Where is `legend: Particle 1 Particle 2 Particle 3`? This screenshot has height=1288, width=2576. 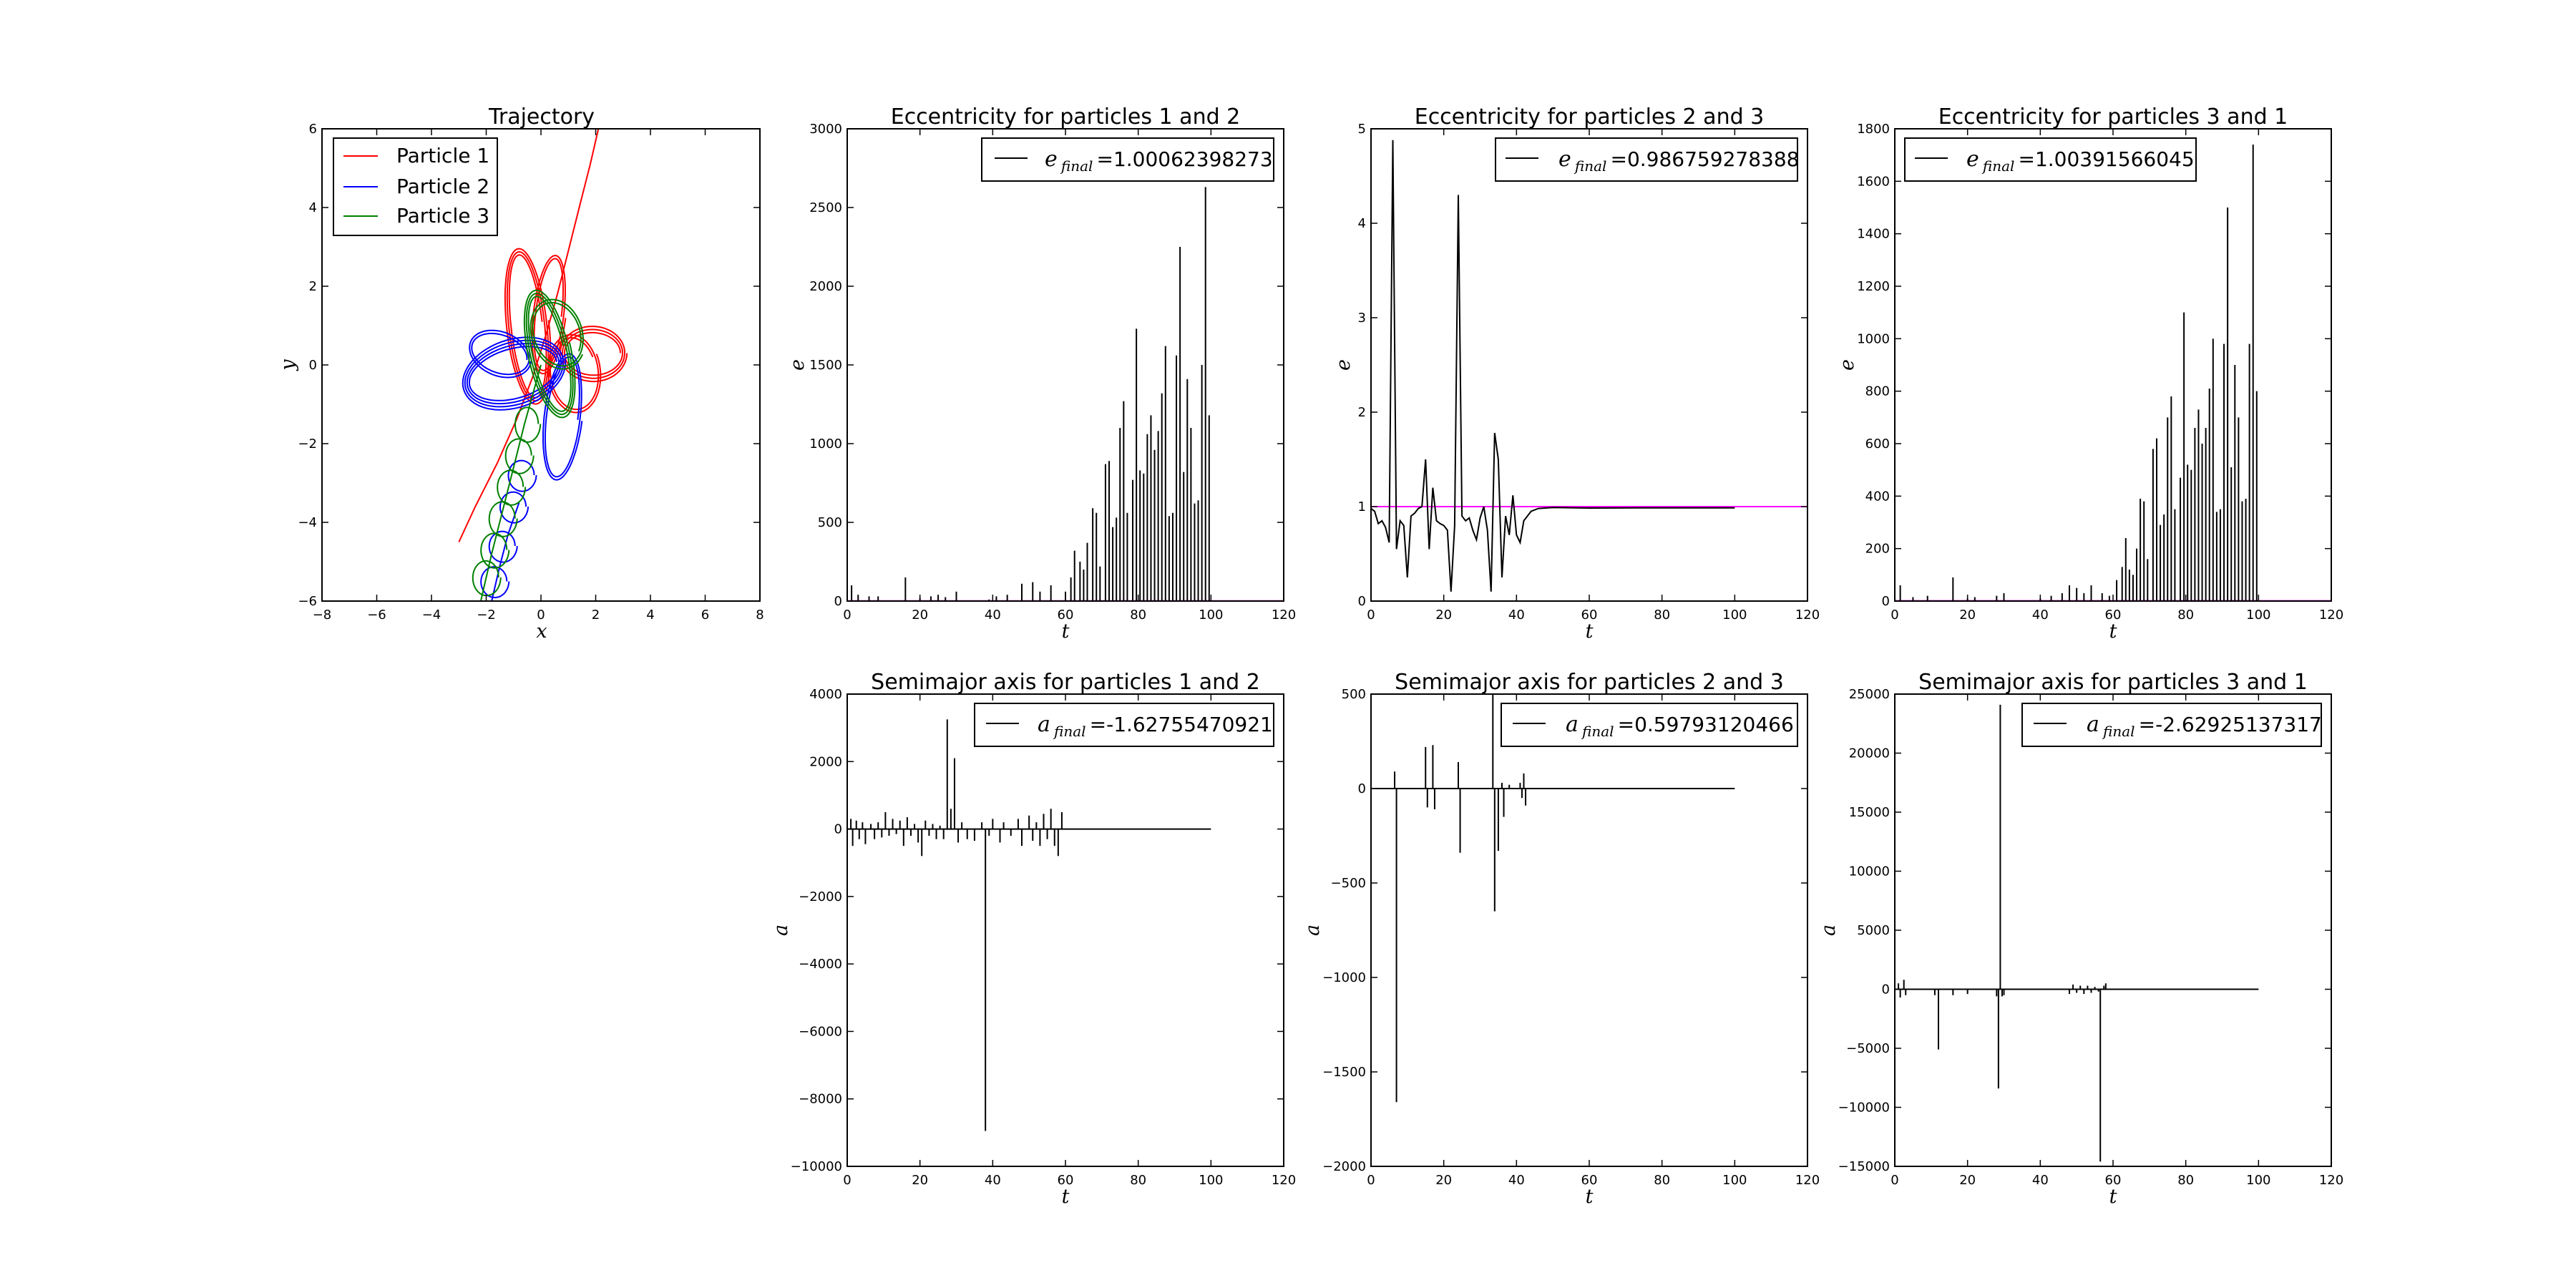 legend: Particle 1 Particle 2 Particle 3 is located at coordinates (415, 186).